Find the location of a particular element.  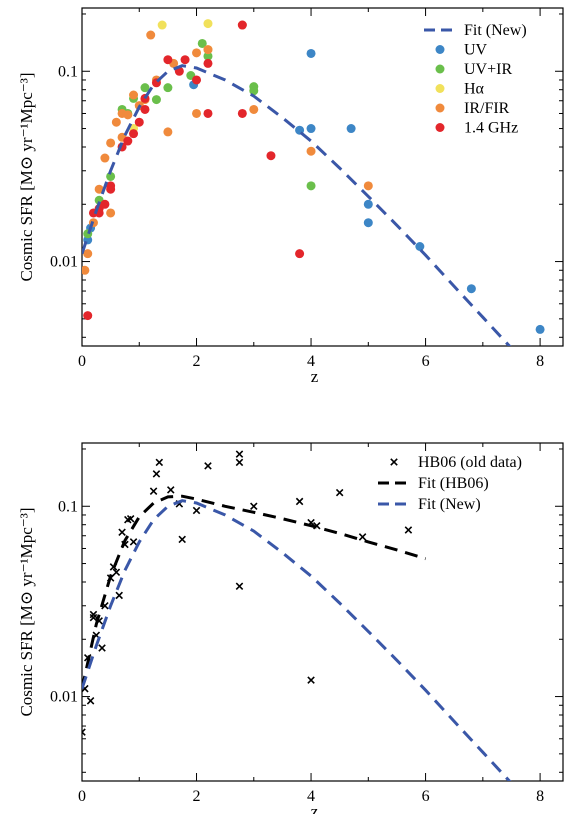

legend-label: IR/FIR is located at coordinates (487, 108).